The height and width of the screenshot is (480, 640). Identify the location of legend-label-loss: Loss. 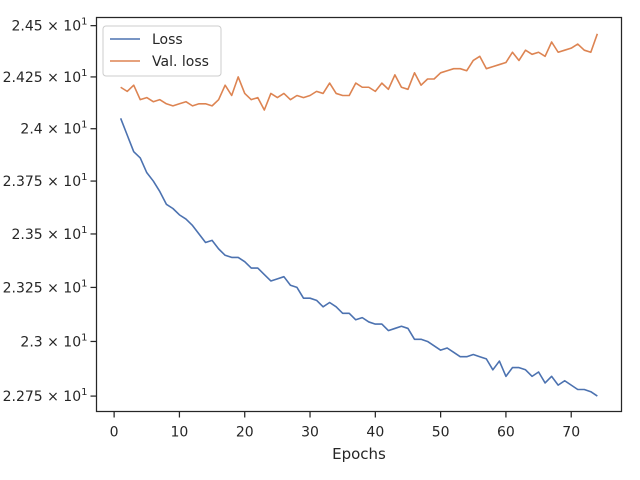
(167, 40).